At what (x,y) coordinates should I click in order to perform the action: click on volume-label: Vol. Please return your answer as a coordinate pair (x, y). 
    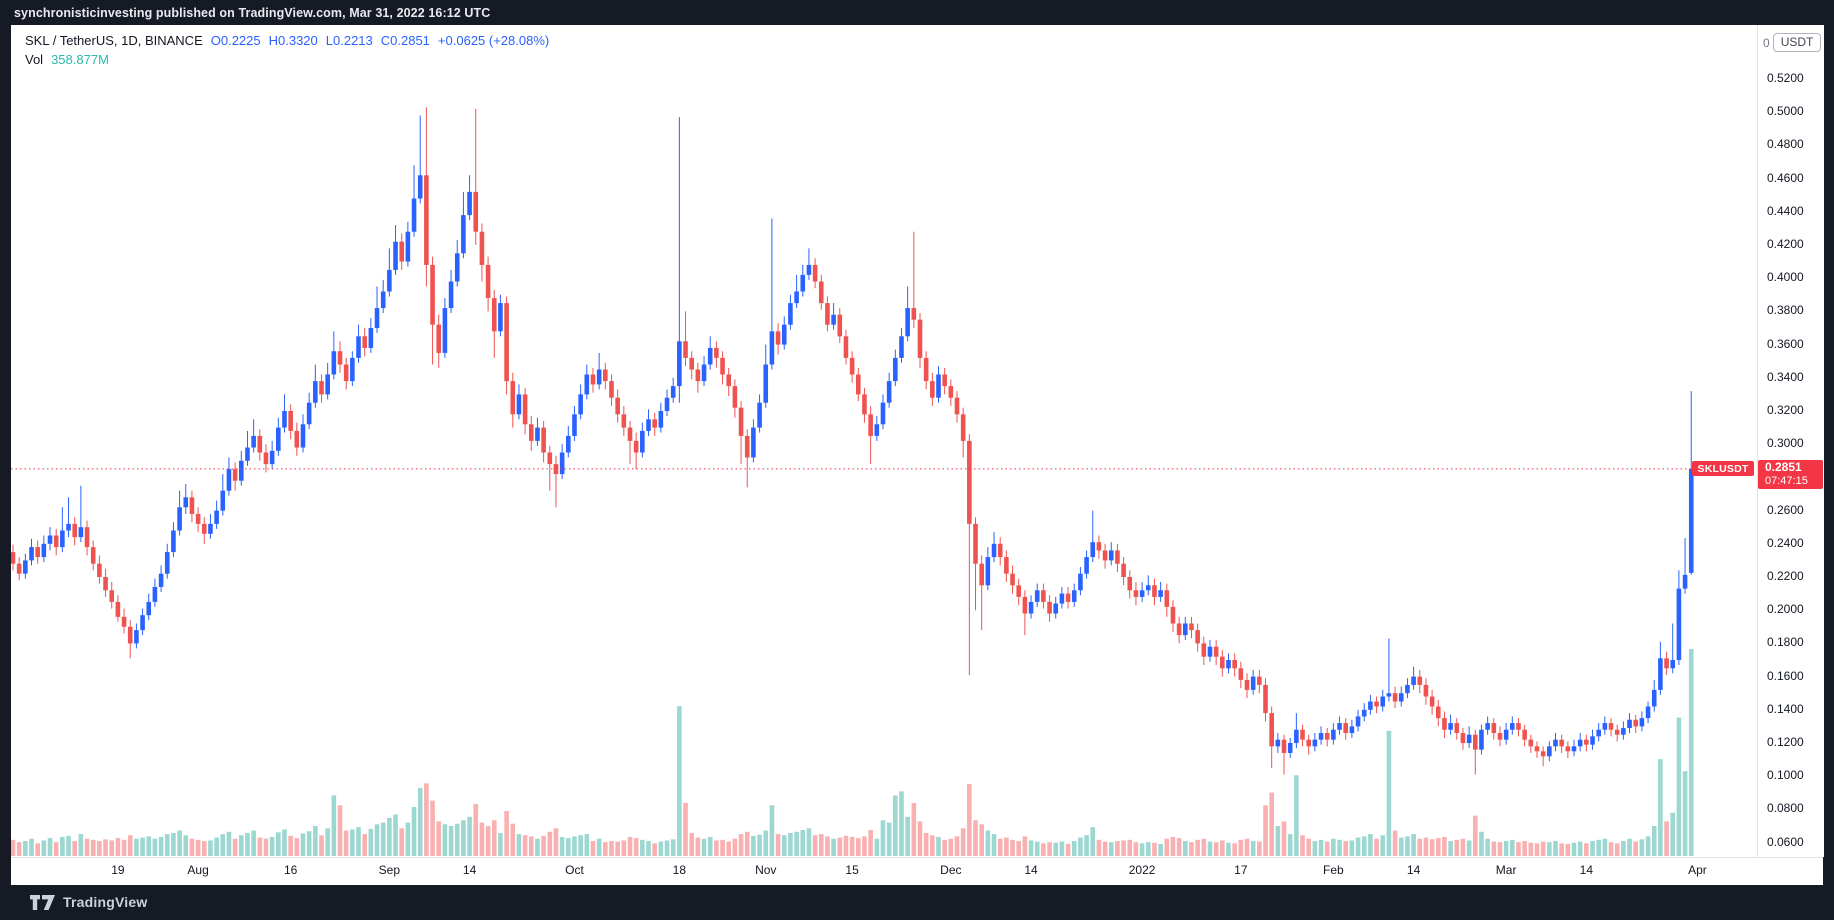
    Looking at the image, I should click on (34, 59).